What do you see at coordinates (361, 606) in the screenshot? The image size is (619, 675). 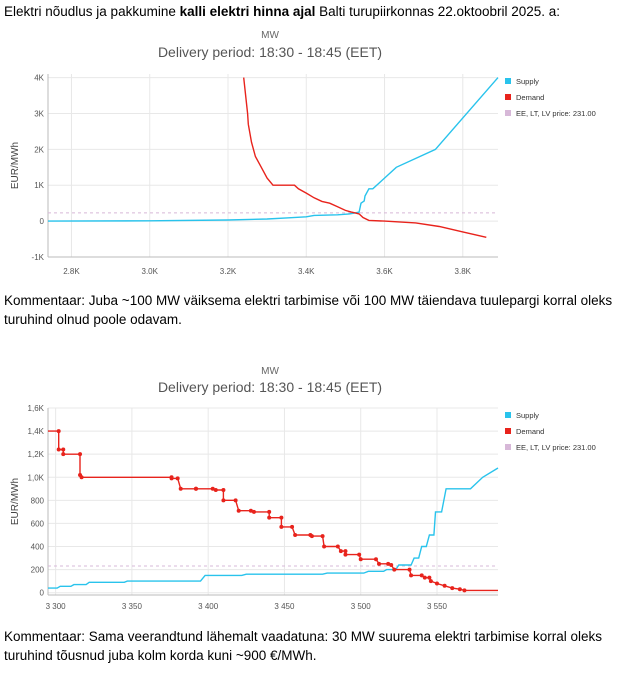 I see `x-tick-label: 3 500` at bounding box center [361, 606].